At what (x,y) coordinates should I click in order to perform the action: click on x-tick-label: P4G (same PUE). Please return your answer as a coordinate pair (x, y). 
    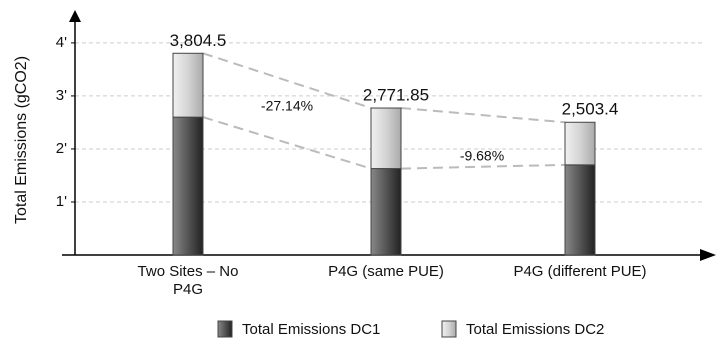
    Looking at the image, I should click on (386, 271).